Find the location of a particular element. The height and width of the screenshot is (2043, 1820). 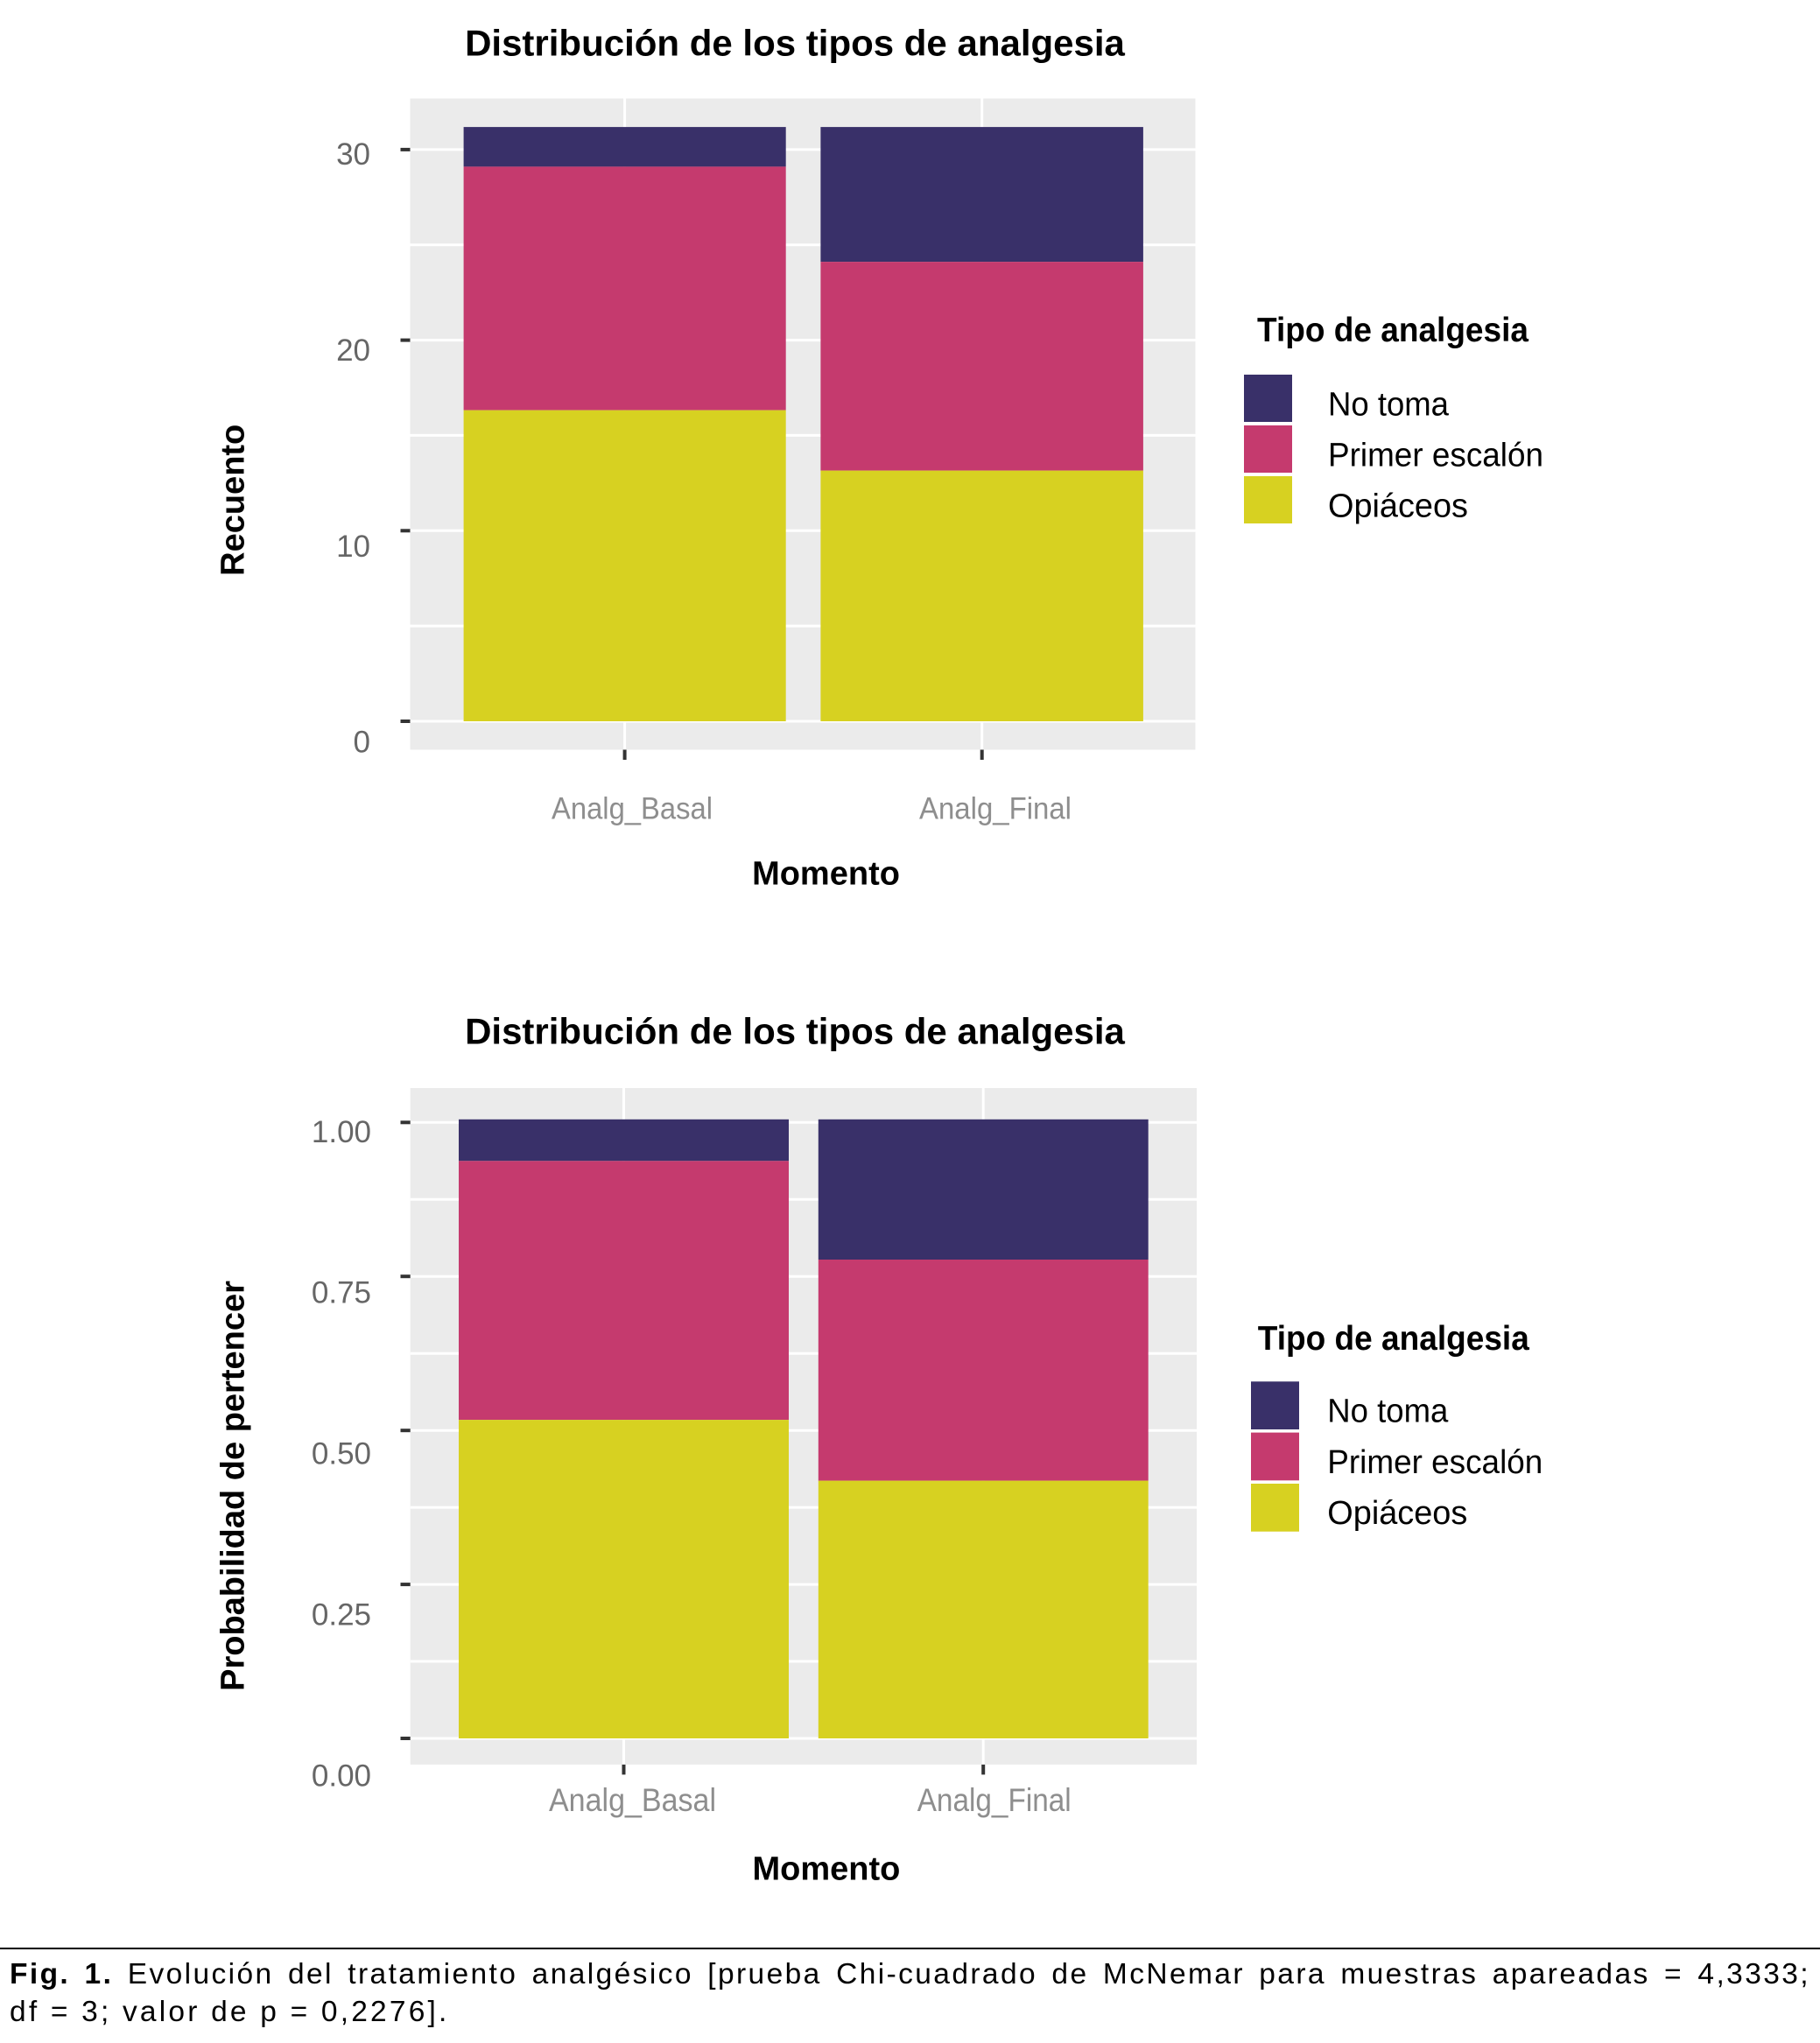

svg-text: 10 is located at coordinates (353, 547).